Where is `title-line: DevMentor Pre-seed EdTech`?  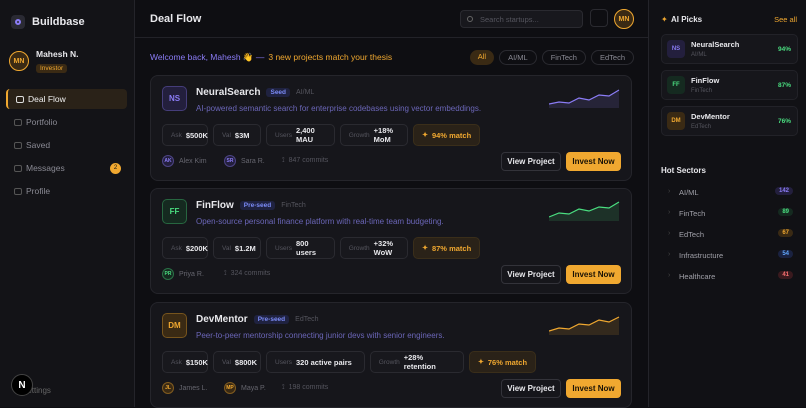
title-line: DevMentor Pre-seed EdTech is located at coordinates (257, 319).